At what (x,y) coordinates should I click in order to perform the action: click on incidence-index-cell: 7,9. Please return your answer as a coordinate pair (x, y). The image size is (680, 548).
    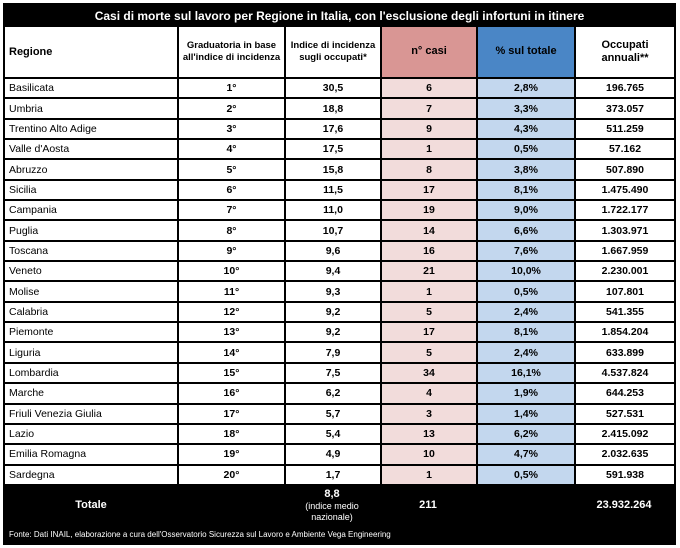
    Looking at the image, I should click on (332, 352).